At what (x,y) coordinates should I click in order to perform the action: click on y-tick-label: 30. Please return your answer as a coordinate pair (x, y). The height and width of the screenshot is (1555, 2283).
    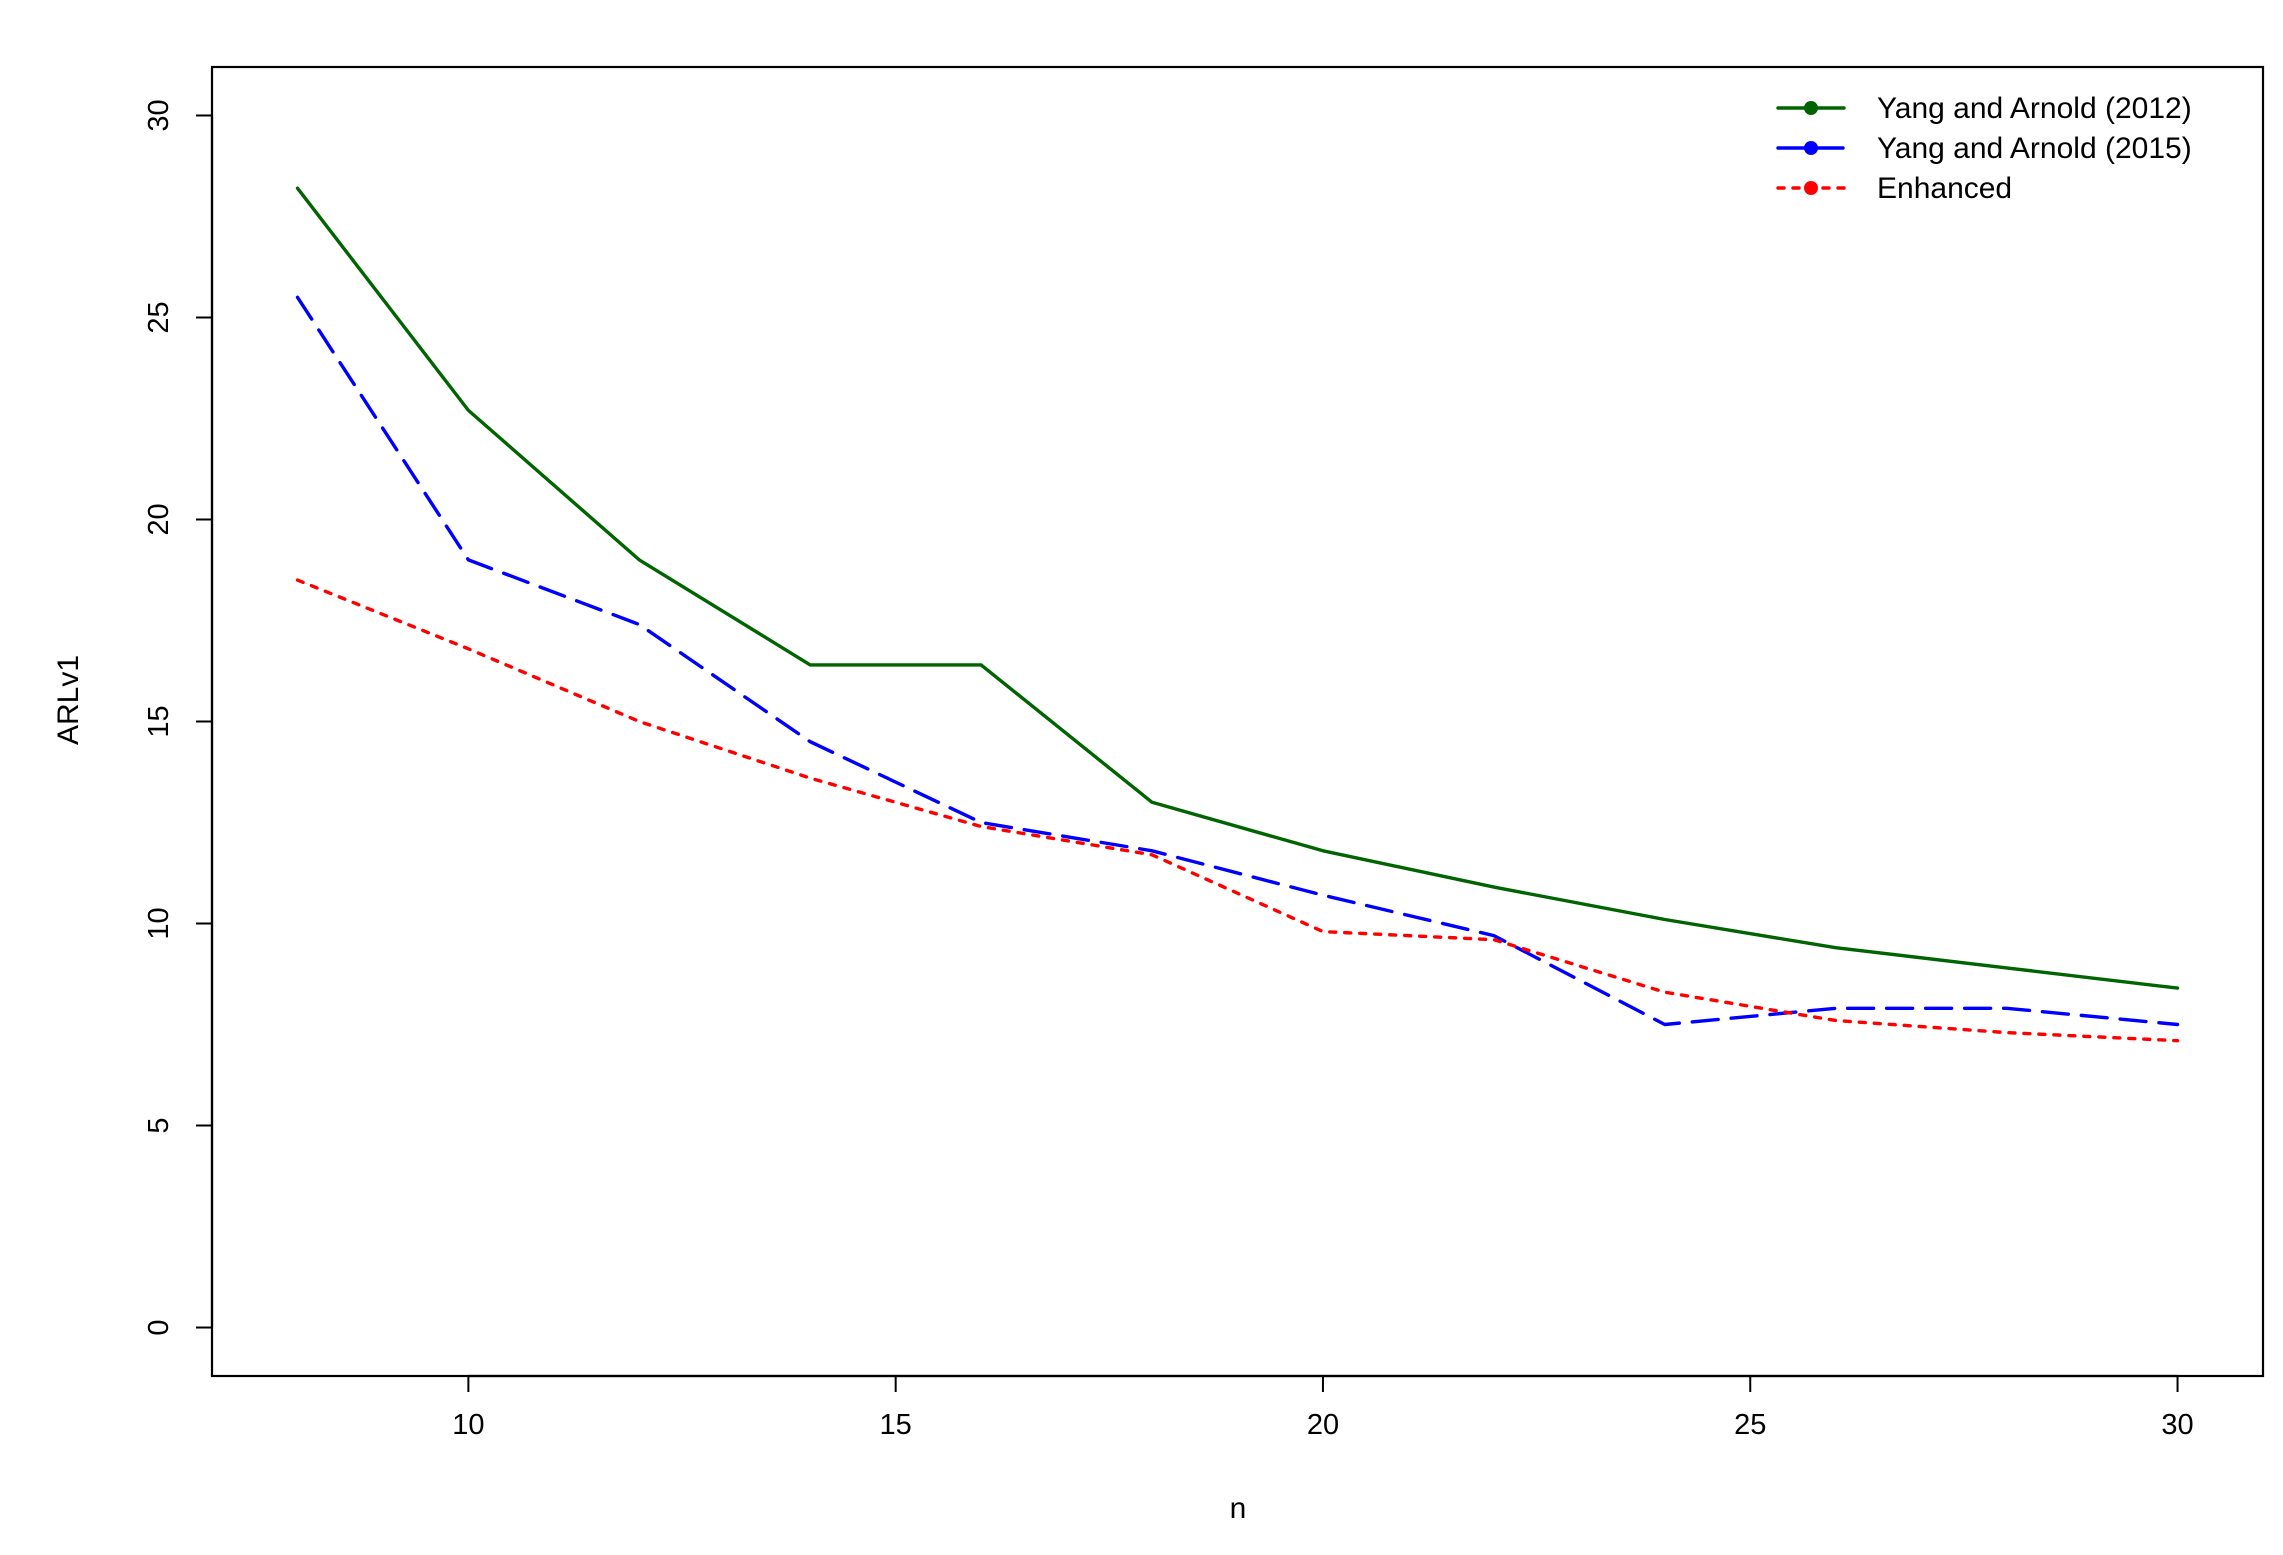
    Looking at the image, I should click on (159, 115).